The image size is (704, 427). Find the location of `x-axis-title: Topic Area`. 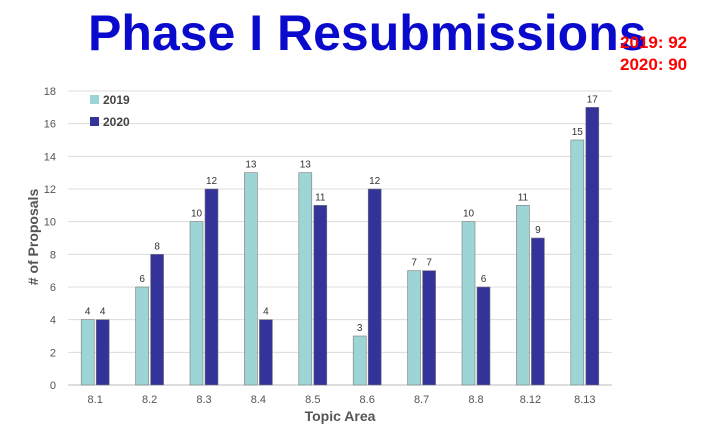

x-axis-title: Topic Area is located at coordinates (340, 416).